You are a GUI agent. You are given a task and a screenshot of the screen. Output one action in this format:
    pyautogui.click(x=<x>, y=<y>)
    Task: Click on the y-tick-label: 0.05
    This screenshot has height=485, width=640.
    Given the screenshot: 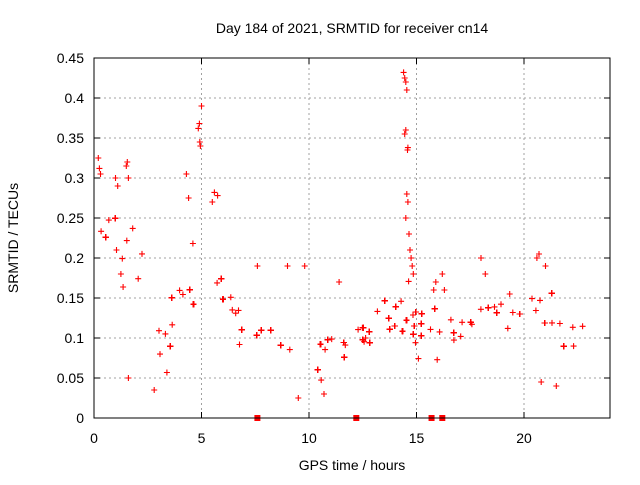 What is the action you would take?
    pyautogui.click(x=70, y=378)
    